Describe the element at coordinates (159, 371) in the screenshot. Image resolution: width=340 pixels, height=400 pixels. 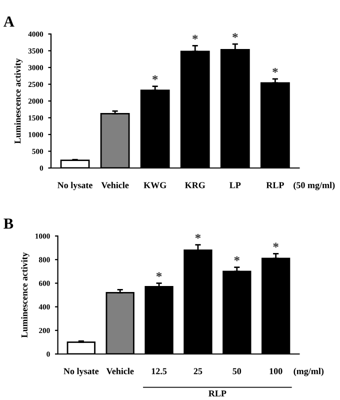
I see `x-tick-label: 12.5` at that location.